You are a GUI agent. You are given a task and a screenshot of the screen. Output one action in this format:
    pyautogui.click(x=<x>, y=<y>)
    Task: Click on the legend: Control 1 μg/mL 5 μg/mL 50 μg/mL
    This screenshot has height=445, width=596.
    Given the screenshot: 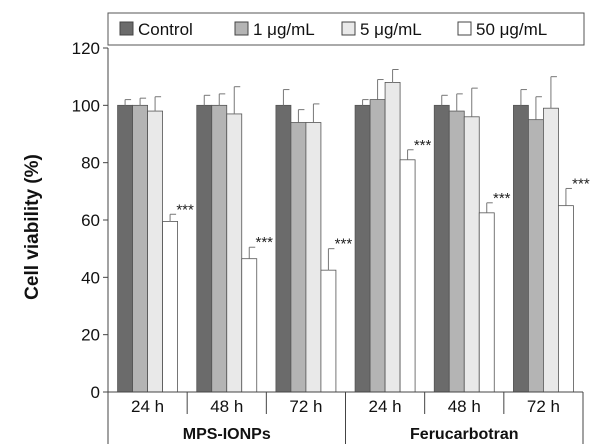 What is the action you would take?
    pyautogui.click(x=346, y=29)
    